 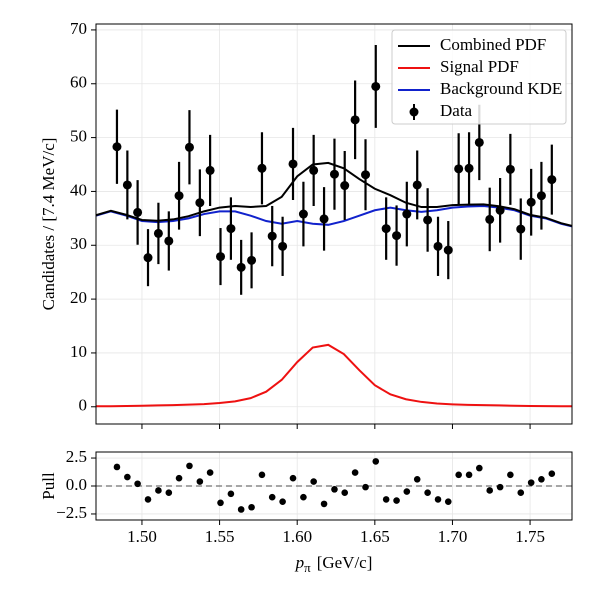 I want to click on legend-label: Background KDE, so click(x=501, y=88).